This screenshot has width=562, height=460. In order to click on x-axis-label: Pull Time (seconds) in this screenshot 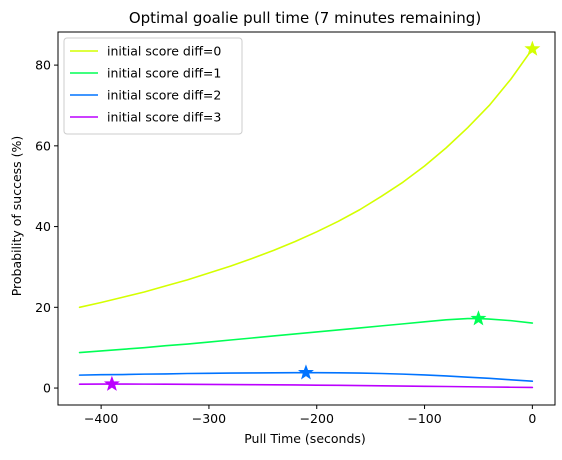, I will do `click(305, 438)`.